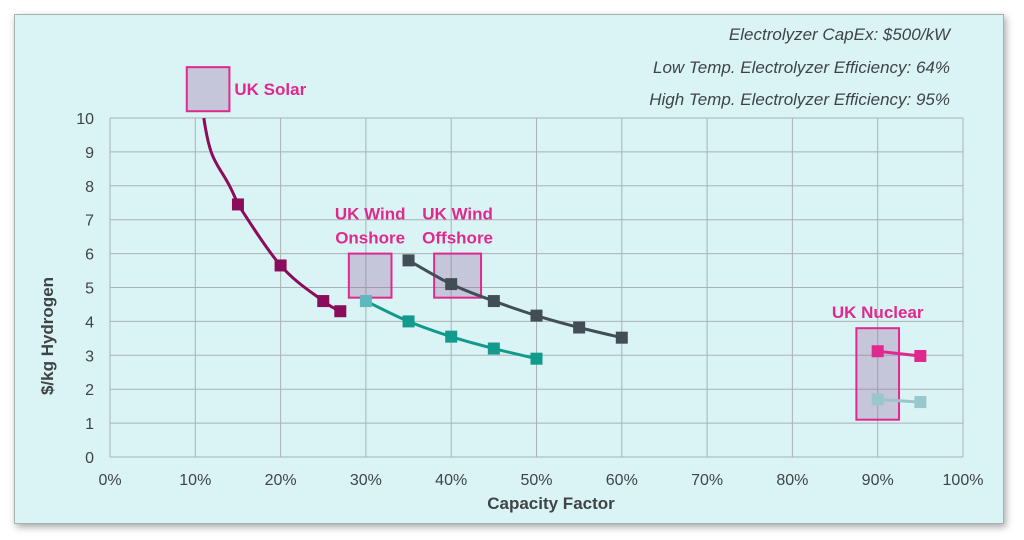 The height and width of the screenshot is (540, 1024). Describe the element at coordinates (47, 336) in the screenshot. I see `y-axis-title: $/kg Hydrogen` at that location.